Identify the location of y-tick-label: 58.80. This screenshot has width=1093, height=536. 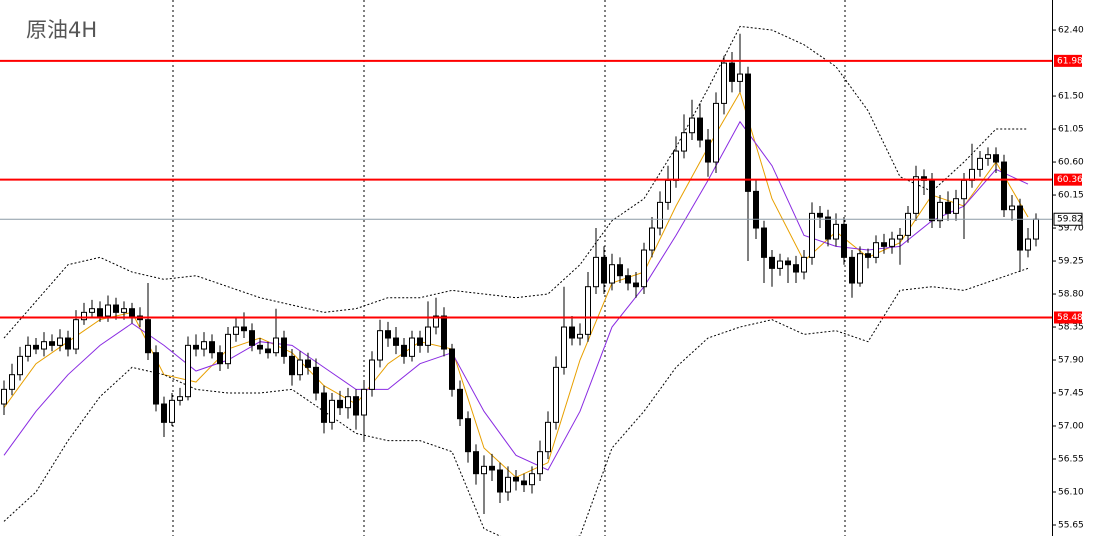
(1071, 295).